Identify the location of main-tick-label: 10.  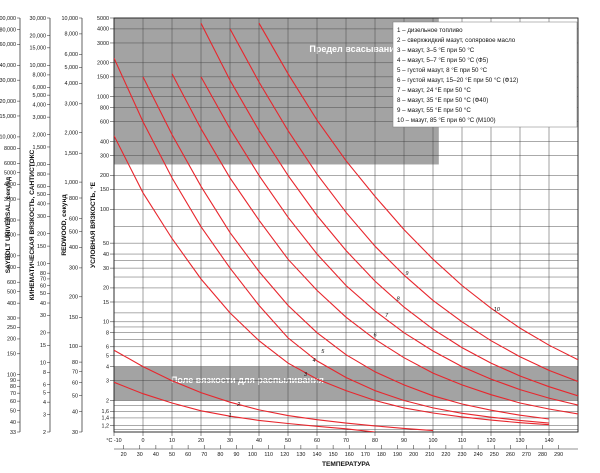
(106, 323).